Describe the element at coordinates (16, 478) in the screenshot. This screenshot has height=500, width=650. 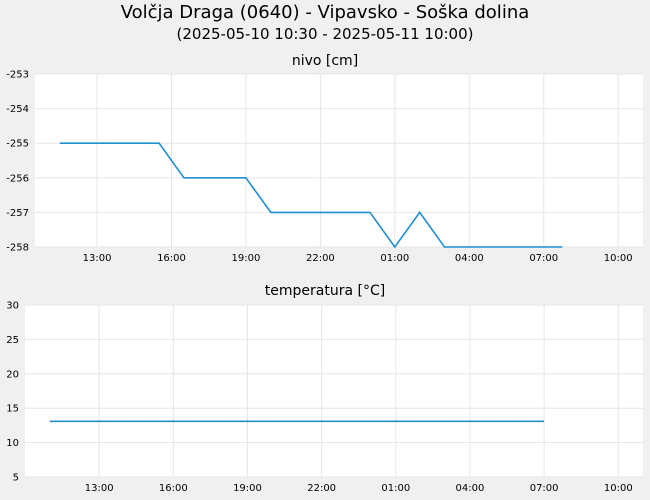
I see `y-tick-label: 5` at that location.